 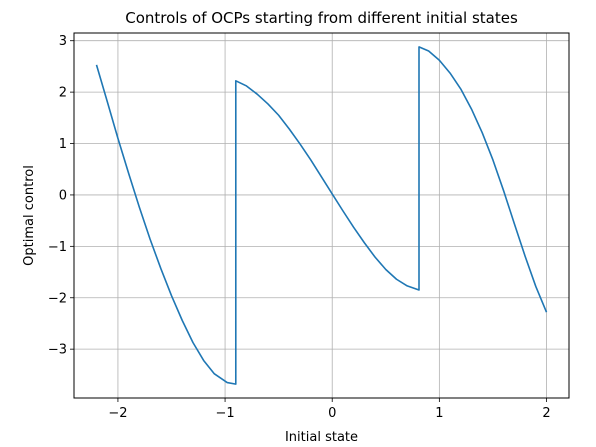 I want to click on y-axis-ticks: −3 −2 −1 0 1 2 3, so click(x=61, y=196).